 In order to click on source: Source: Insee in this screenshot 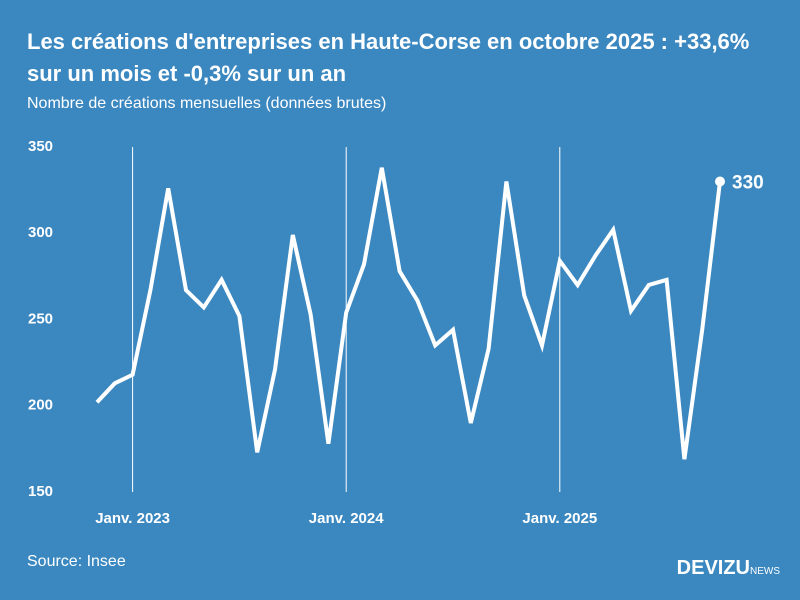, I will do `click(76, 561)`.